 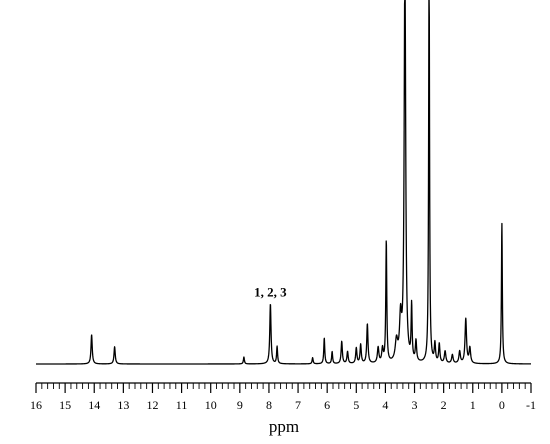 I want to click on x-tick-label: 8, so click(x=269, y=405).